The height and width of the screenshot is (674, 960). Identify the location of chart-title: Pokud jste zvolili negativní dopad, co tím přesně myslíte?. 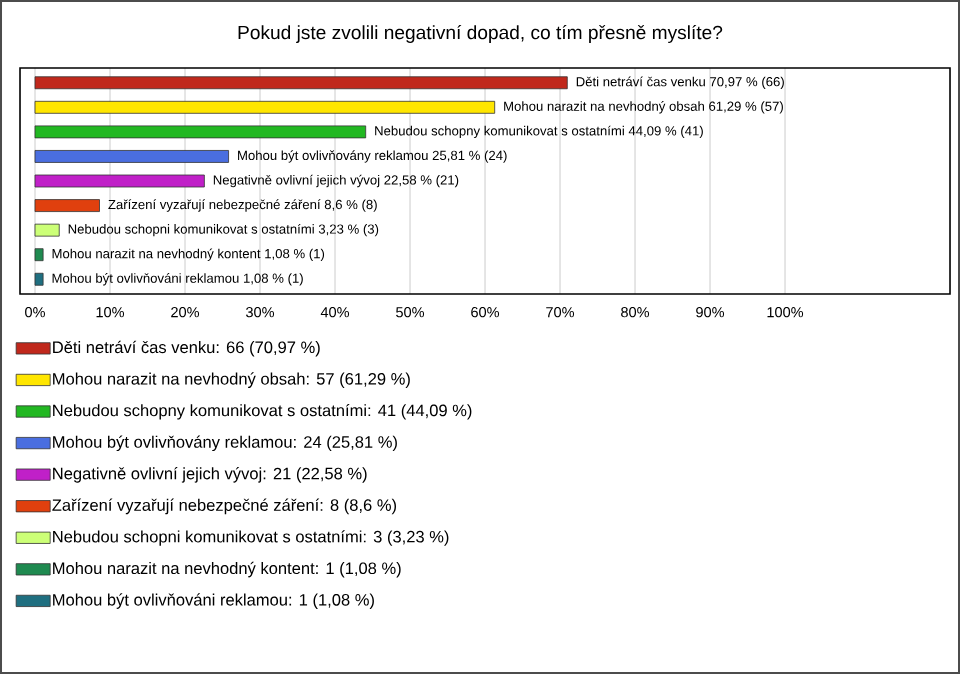
(480, 34).